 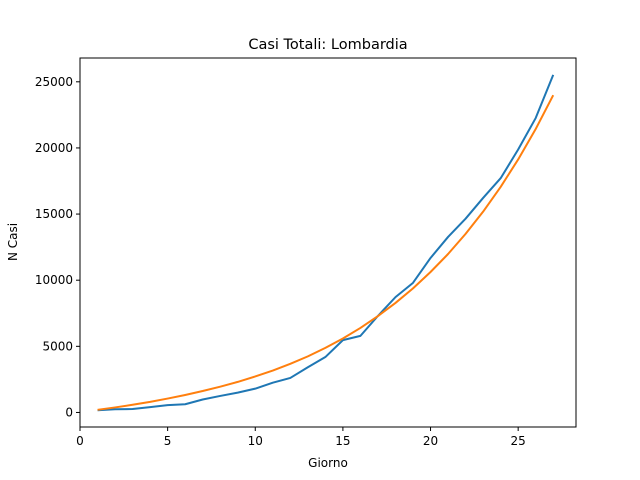 I want to click on x-tick-label: 20, so click(x=430, y=441).